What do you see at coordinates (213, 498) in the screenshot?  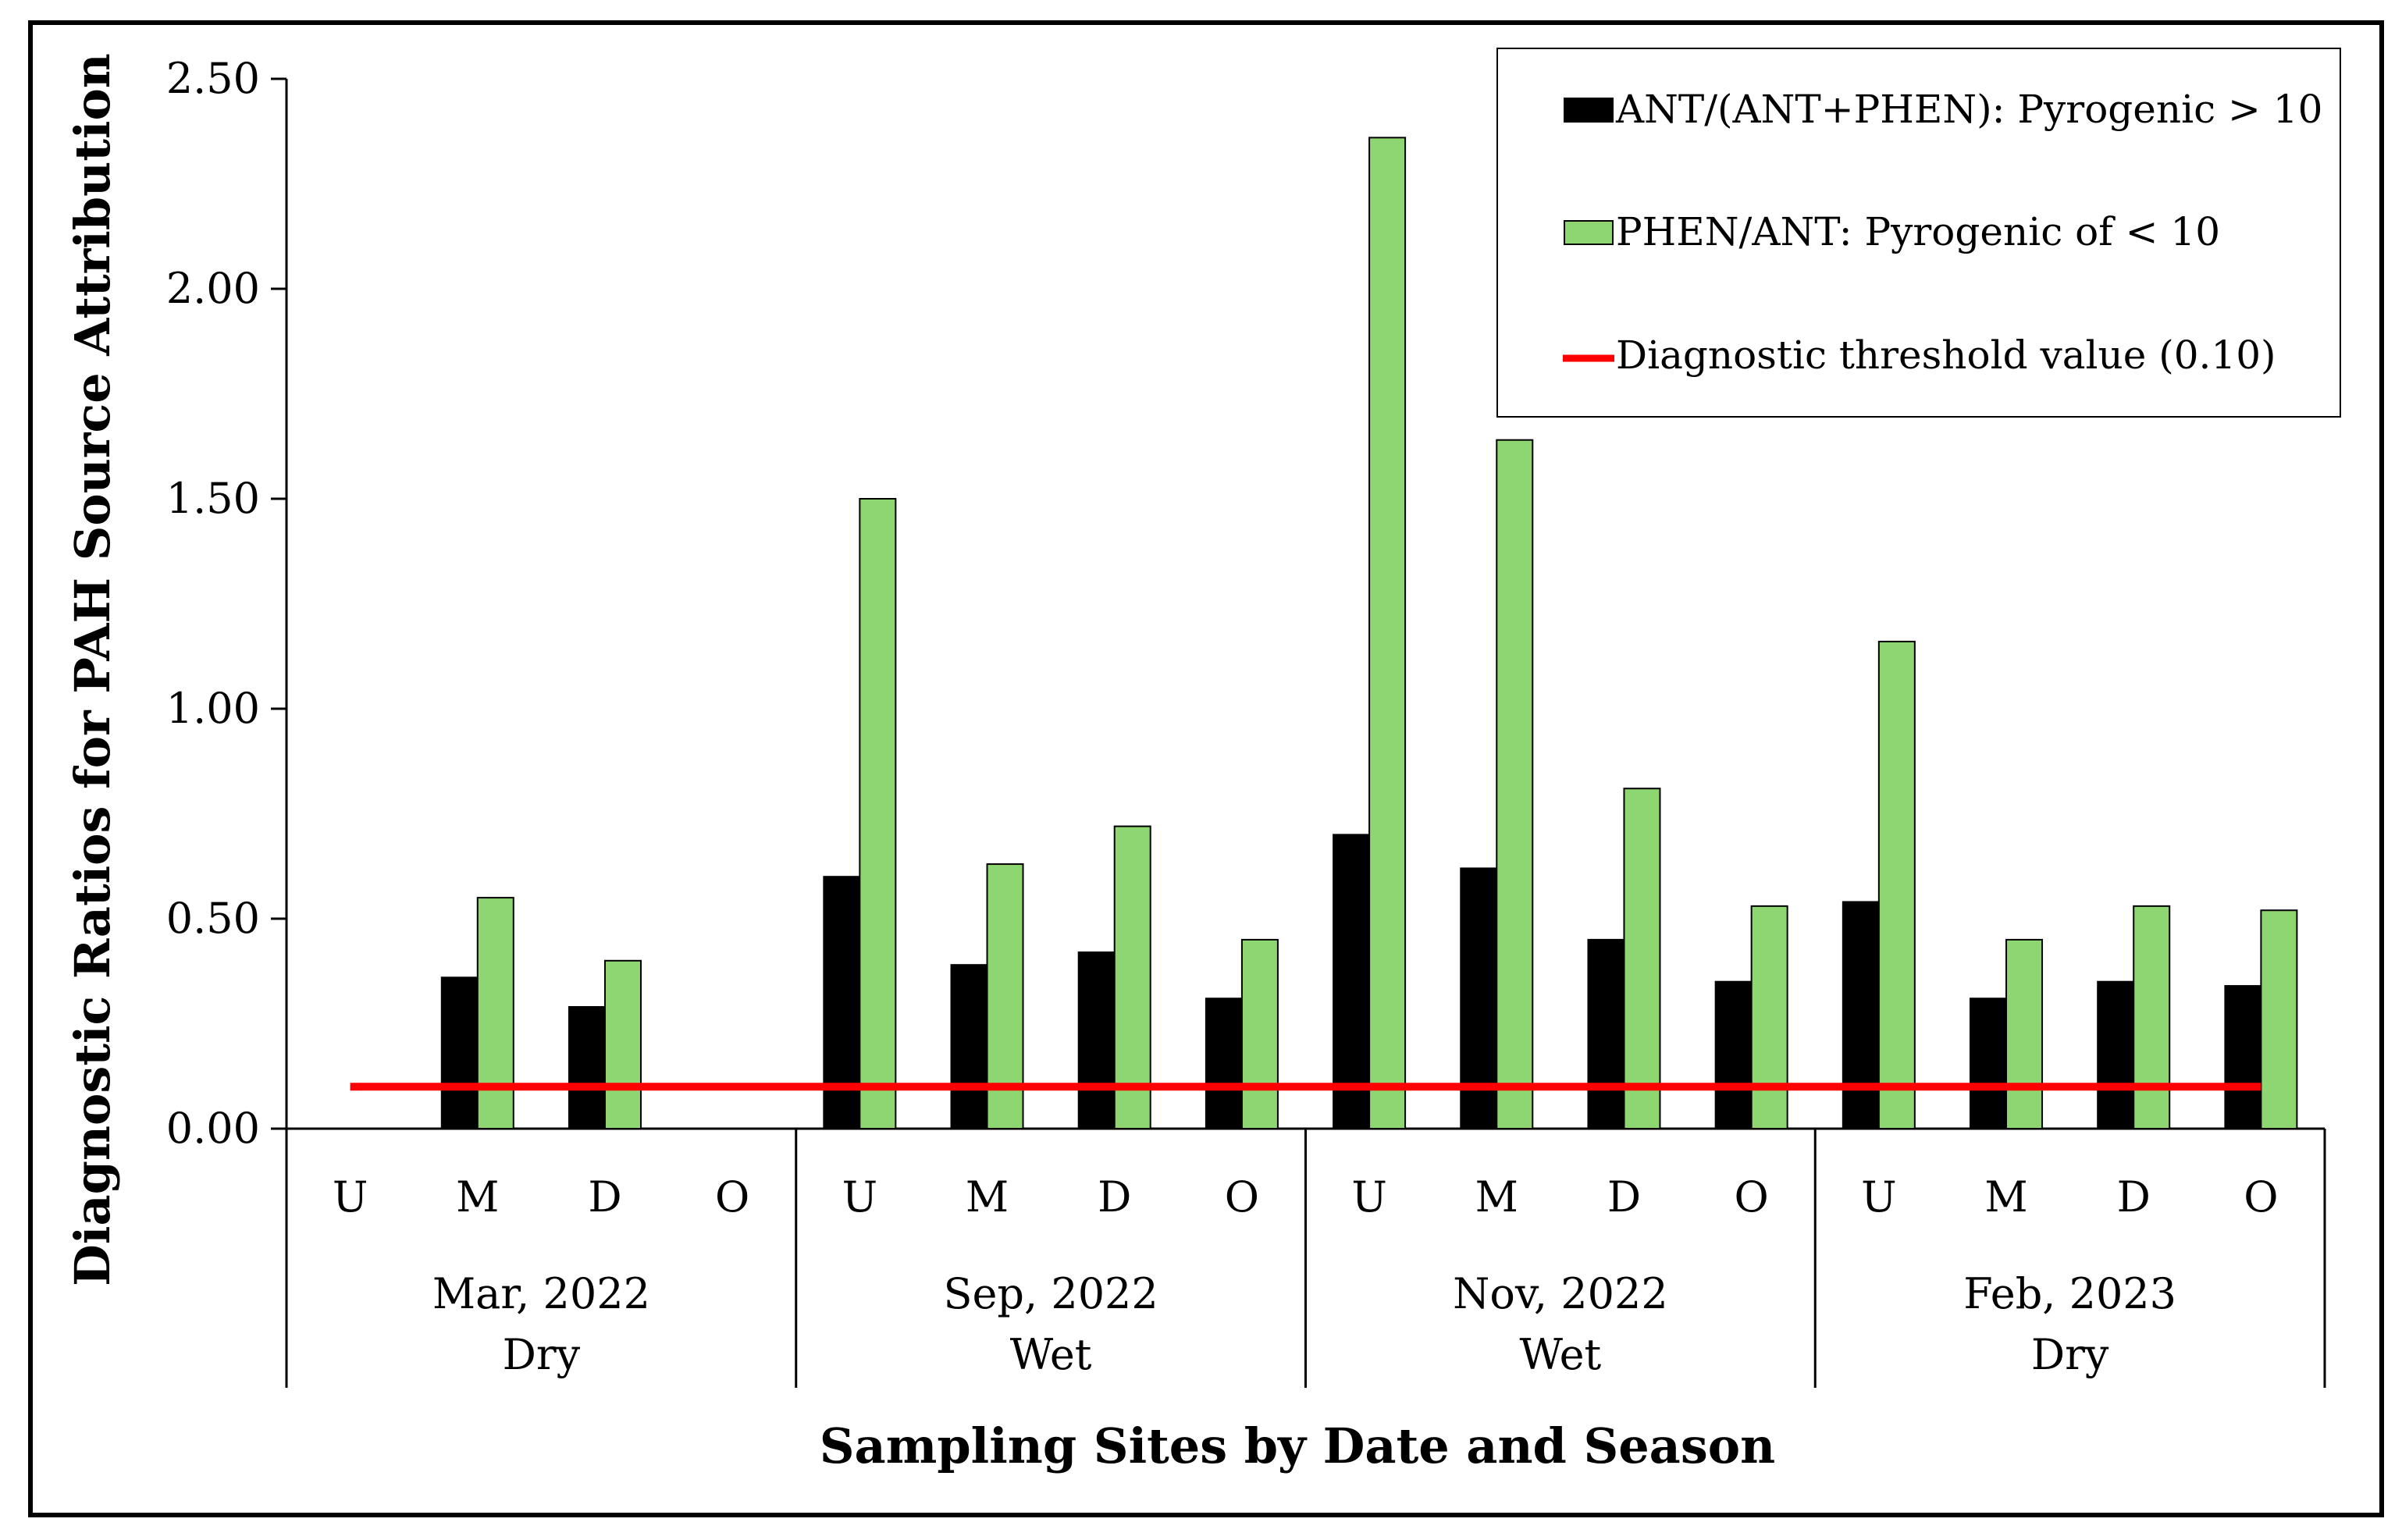 I see `y-tick-label: 1.50` at bounding box center [213, 498].